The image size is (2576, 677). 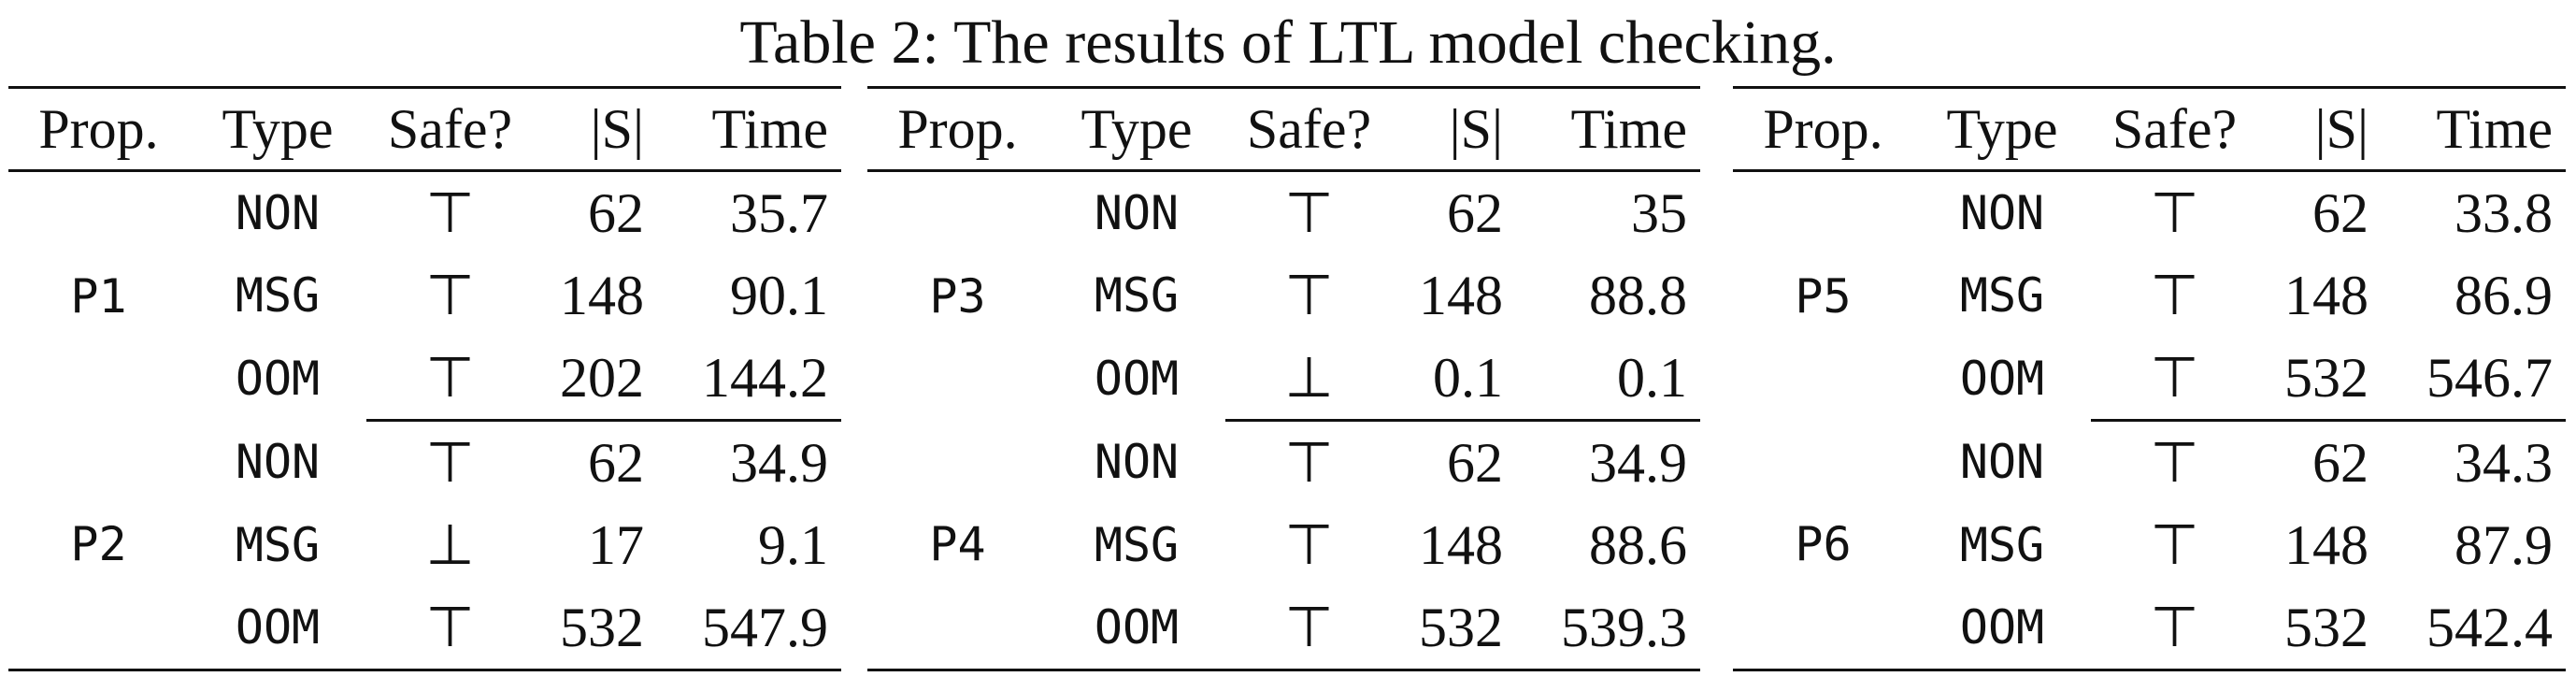 What do you see at coordinates (424, 628) in the screenshot?
I see `data-row: OOM ⊤ 532 547.9` at bounding box center [424, 628].